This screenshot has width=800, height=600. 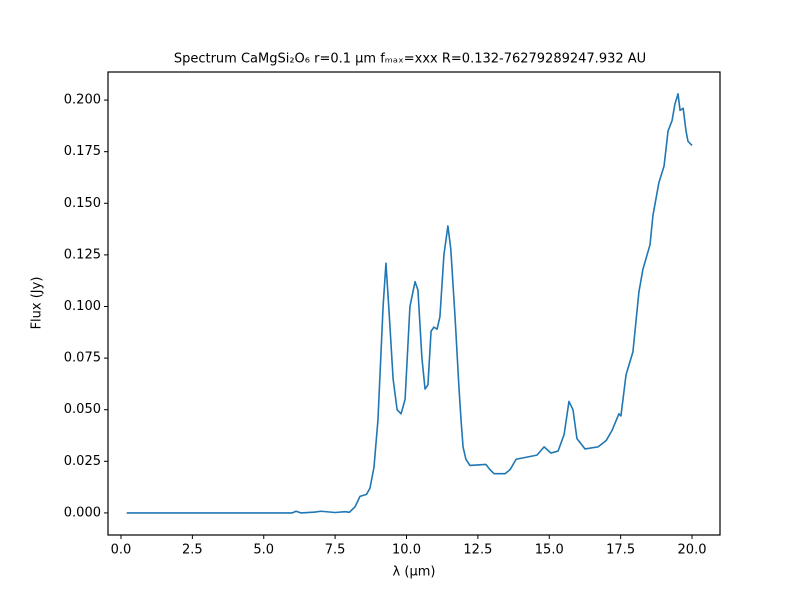 I want to click on y-tick-label: 0.100, so click(x=82, y=306).